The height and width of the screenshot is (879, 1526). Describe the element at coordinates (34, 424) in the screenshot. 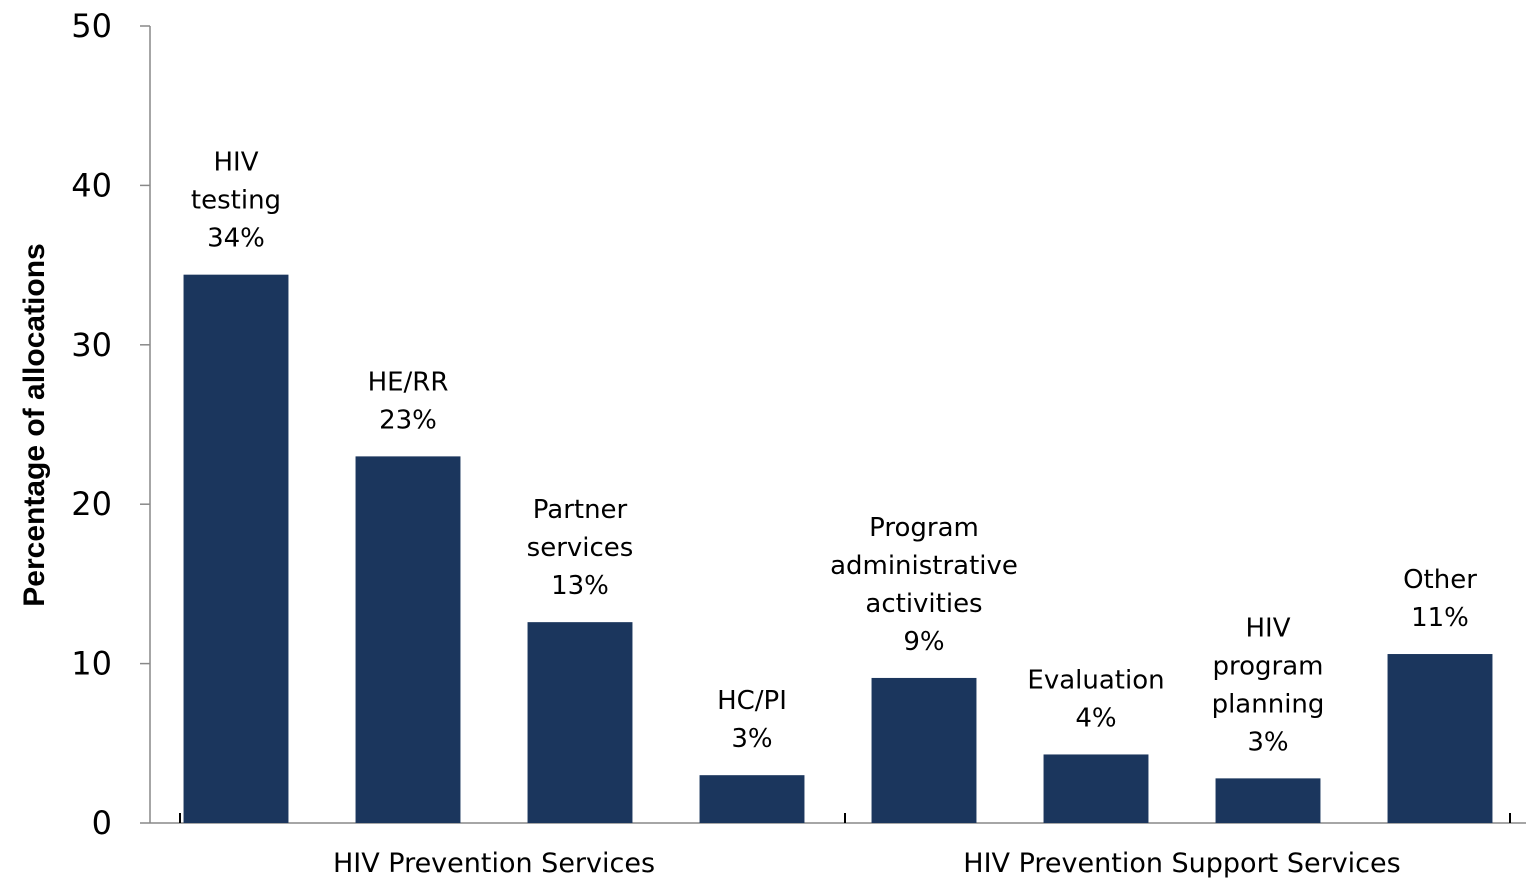

I see `y-axis-title: Percentage of allocations` at that location.